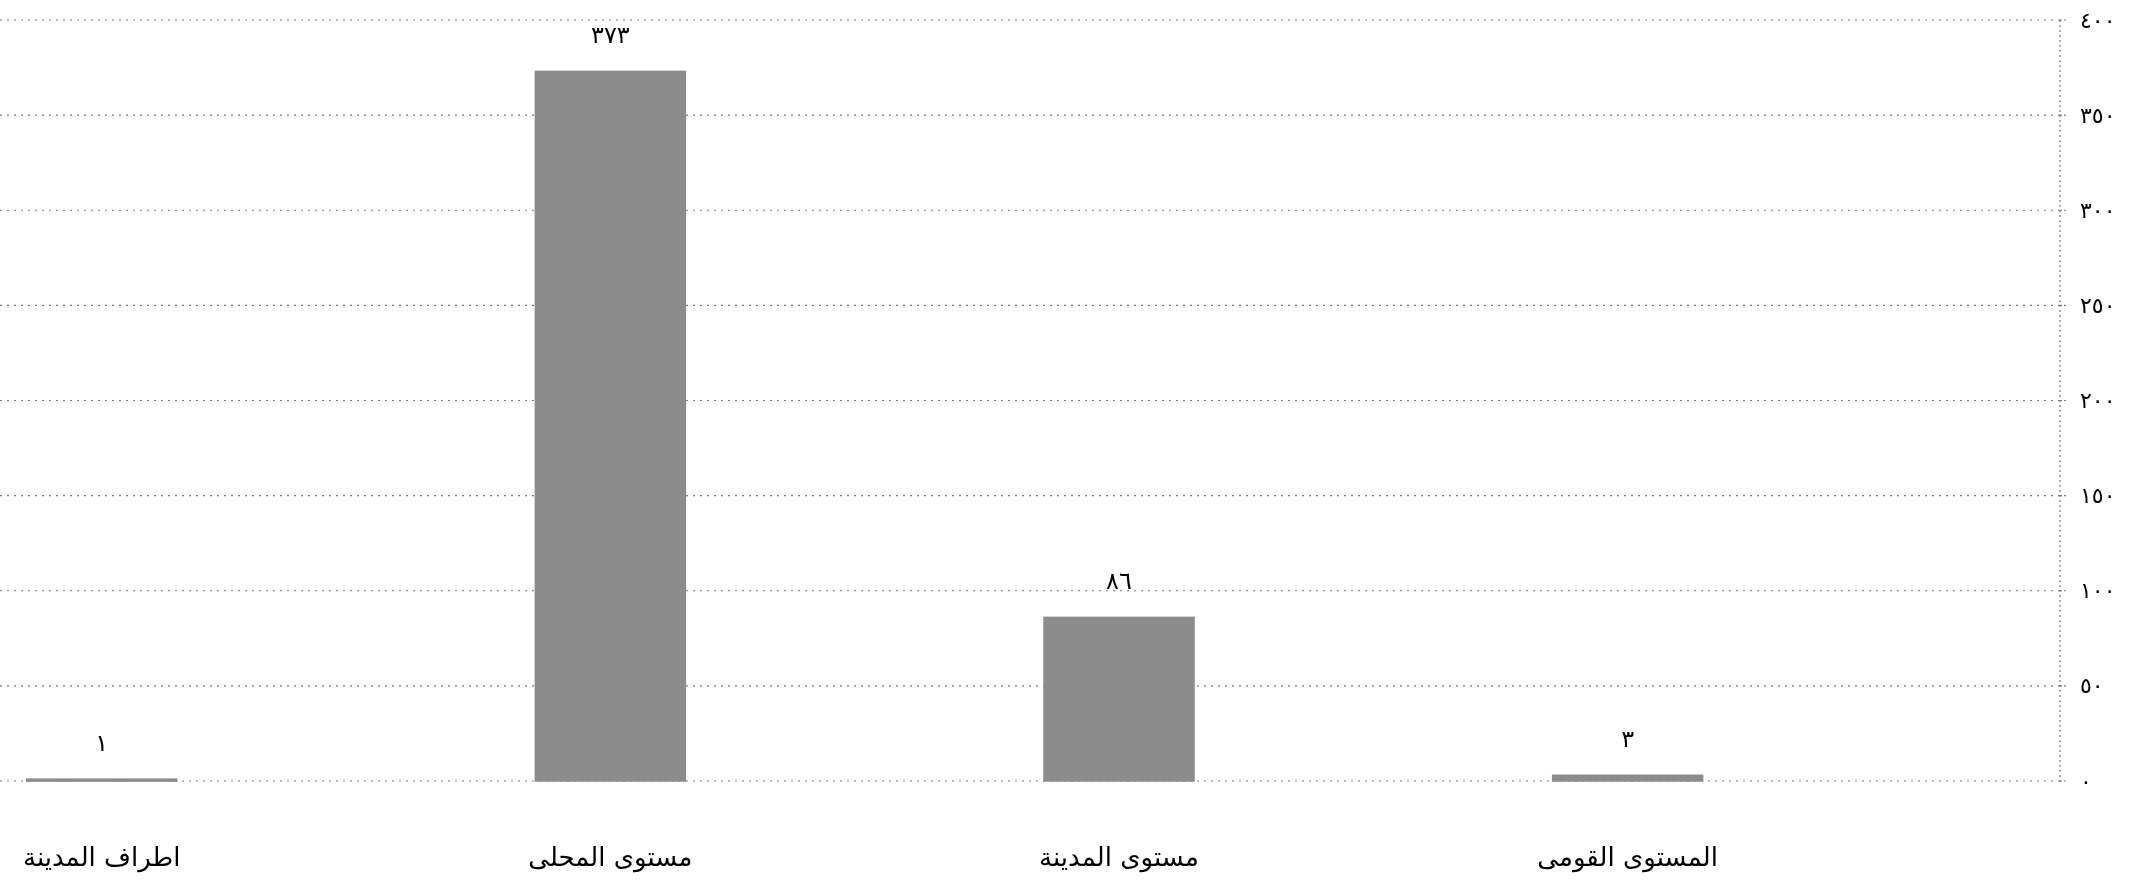 The width and height of the screenshot is (2132, 894). What do you see at coordinates (1628, 739) in the screenshot?
I see `data-label: ٣` at bounding box center [1628, 739].